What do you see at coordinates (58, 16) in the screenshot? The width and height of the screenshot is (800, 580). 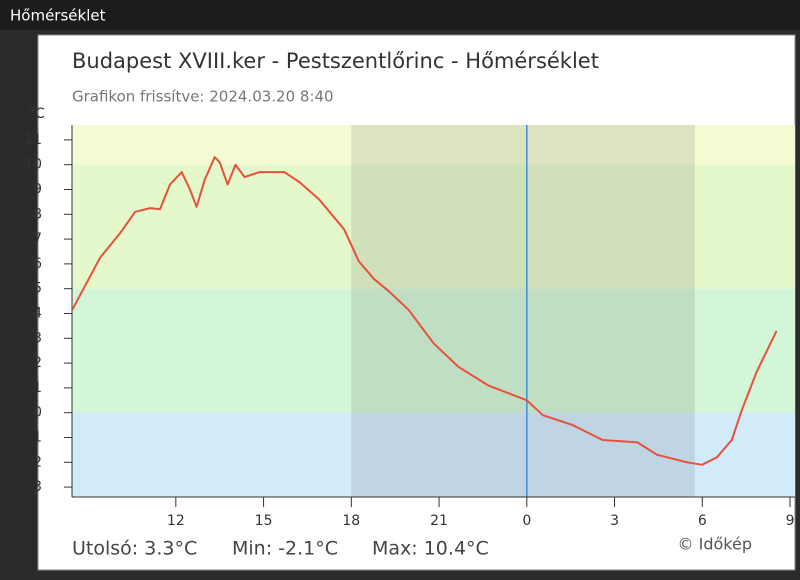 I see `header-title: Hőmérséklet` at bounding box center [58, 16].